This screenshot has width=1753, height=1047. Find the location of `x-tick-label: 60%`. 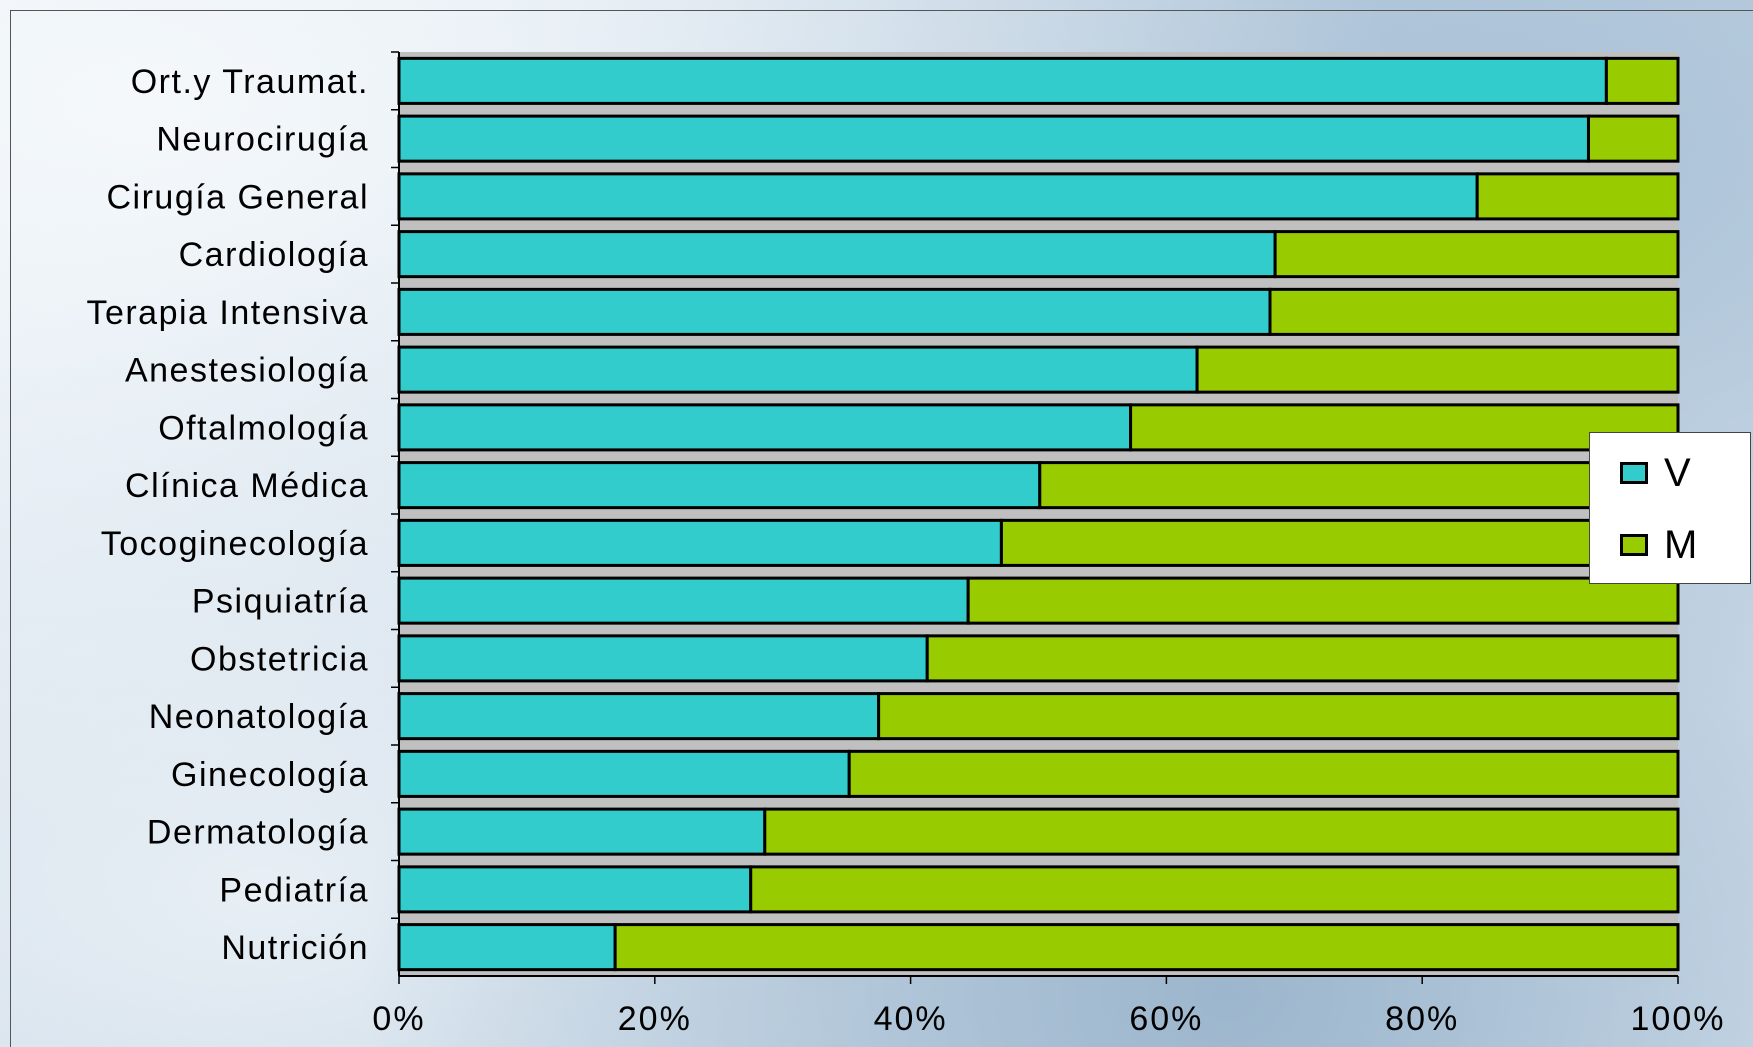

x-tick-label: 60% is located at coordinates (1166, 1019).